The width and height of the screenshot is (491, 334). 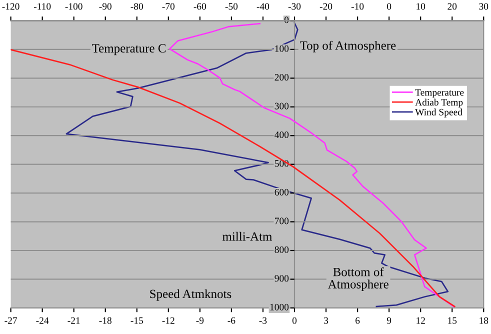 I want to click on x2-tick-label: -70, so click(x=168, y=6).